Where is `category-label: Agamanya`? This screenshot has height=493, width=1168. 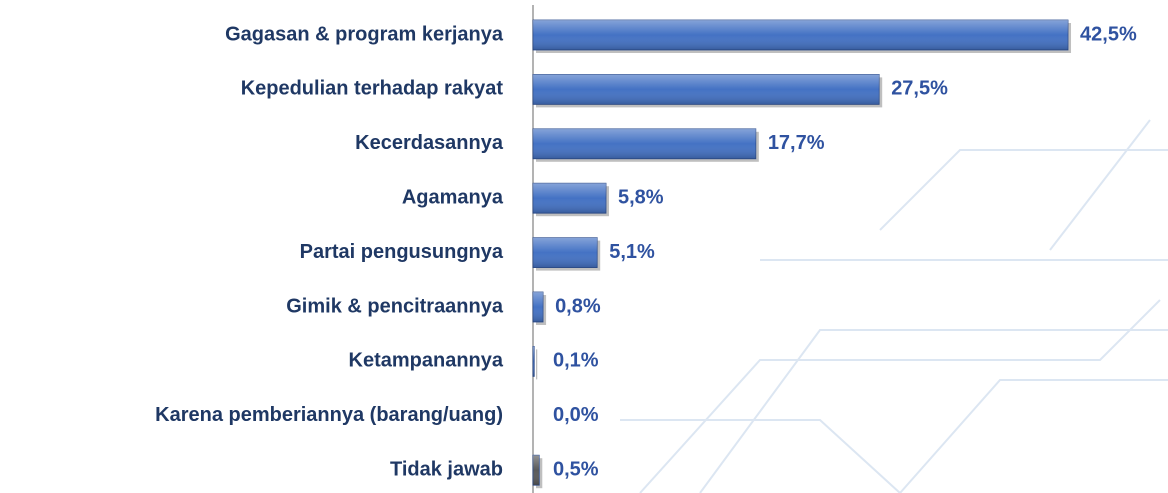
category-label: Agamanya is located at coordinates (453, 197).